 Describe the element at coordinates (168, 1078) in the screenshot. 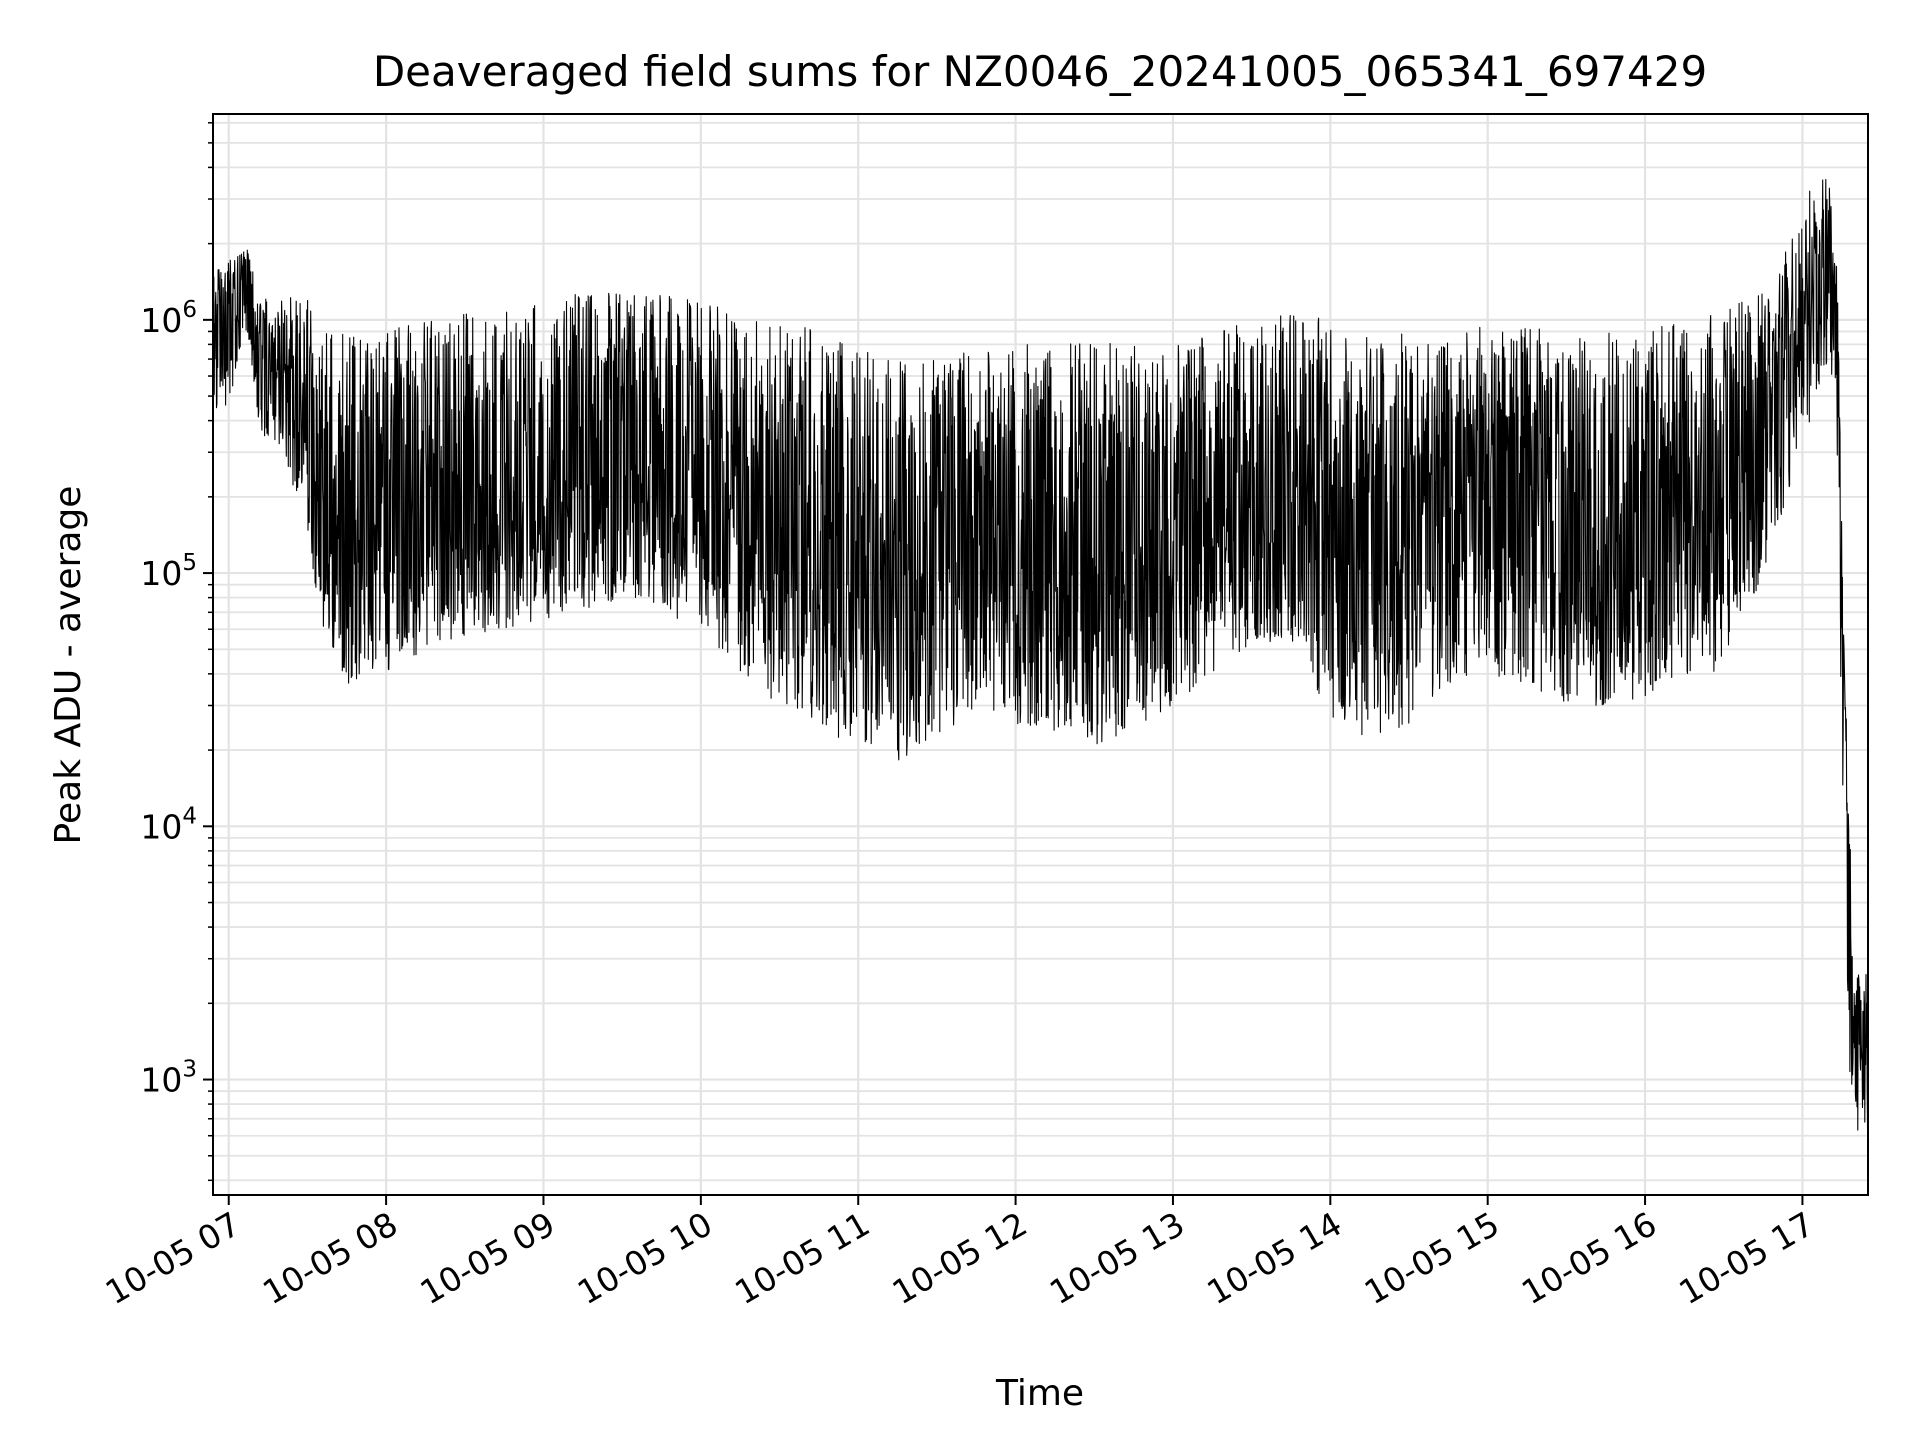

I see `y-tick-label: 103` at that location.